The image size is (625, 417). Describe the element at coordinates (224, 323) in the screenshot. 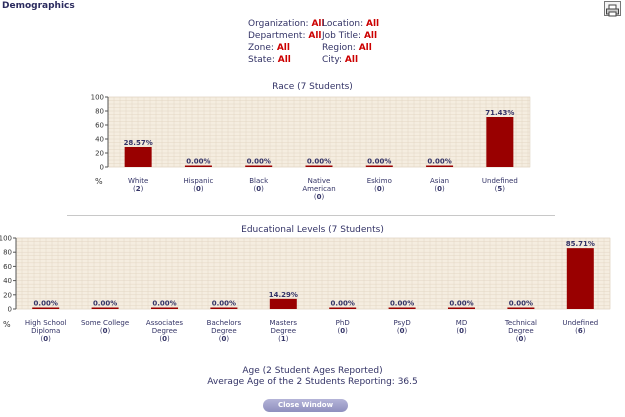

I see `x-tick-label: Bachelors` at that location.